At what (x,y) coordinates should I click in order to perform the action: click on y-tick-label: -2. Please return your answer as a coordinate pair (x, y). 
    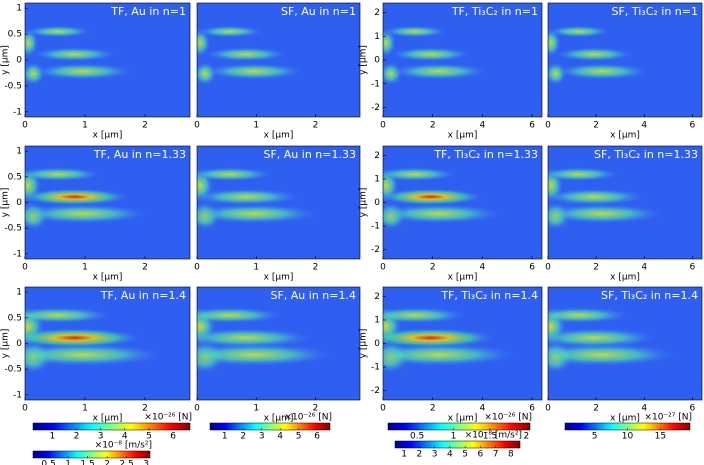
    Looking at the image, I should click on (375, 250).